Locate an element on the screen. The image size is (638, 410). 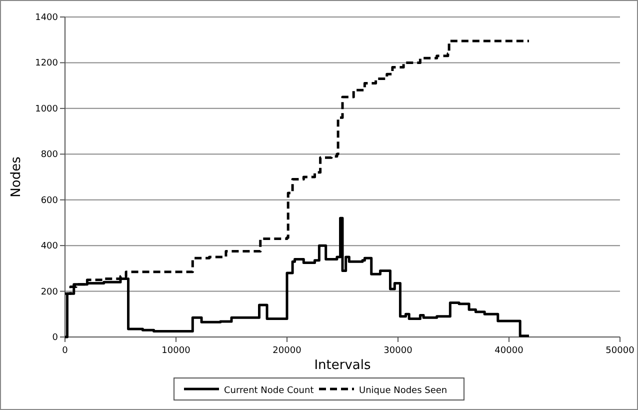
legend-label: Unique Nodes Seen is located at coordinates (403, 391).